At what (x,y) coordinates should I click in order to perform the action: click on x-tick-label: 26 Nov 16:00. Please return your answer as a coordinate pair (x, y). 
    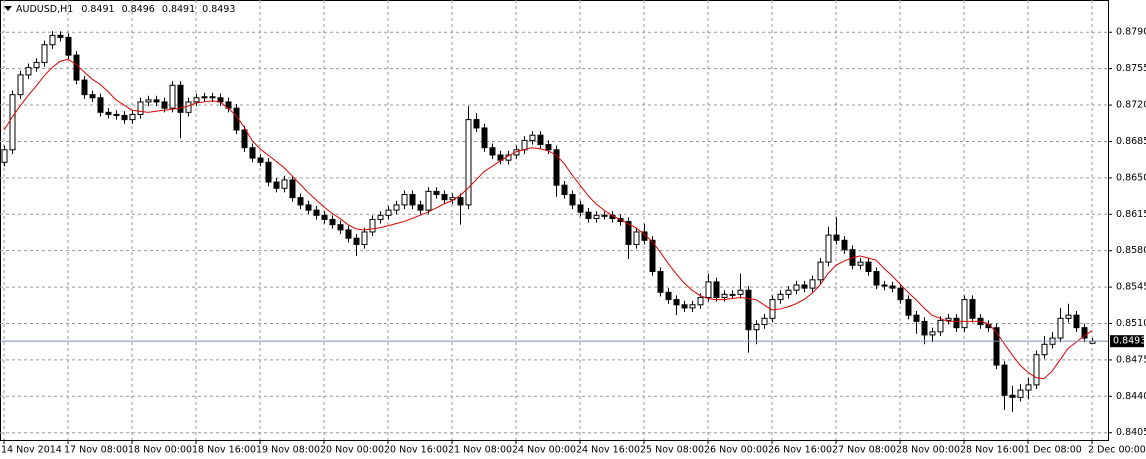
    Looking at the image, I should click on (800, 450).